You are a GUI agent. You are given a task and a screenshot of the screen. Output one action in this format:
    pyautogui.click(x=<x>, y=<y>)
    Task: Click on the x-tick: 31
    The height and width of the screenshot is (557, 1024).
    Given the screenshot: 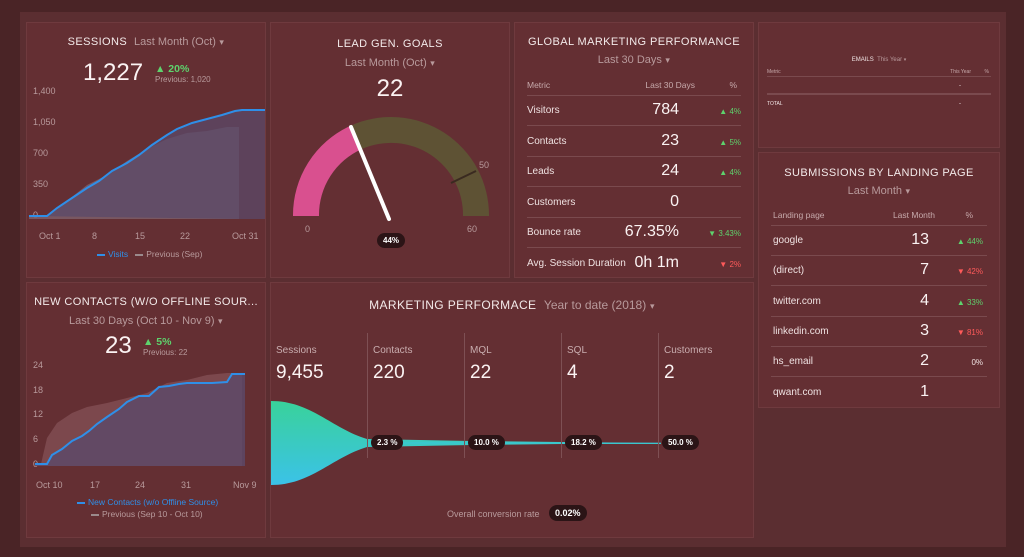 What is the action you would take?
    pyautogui.click(x=186, y=485)
    